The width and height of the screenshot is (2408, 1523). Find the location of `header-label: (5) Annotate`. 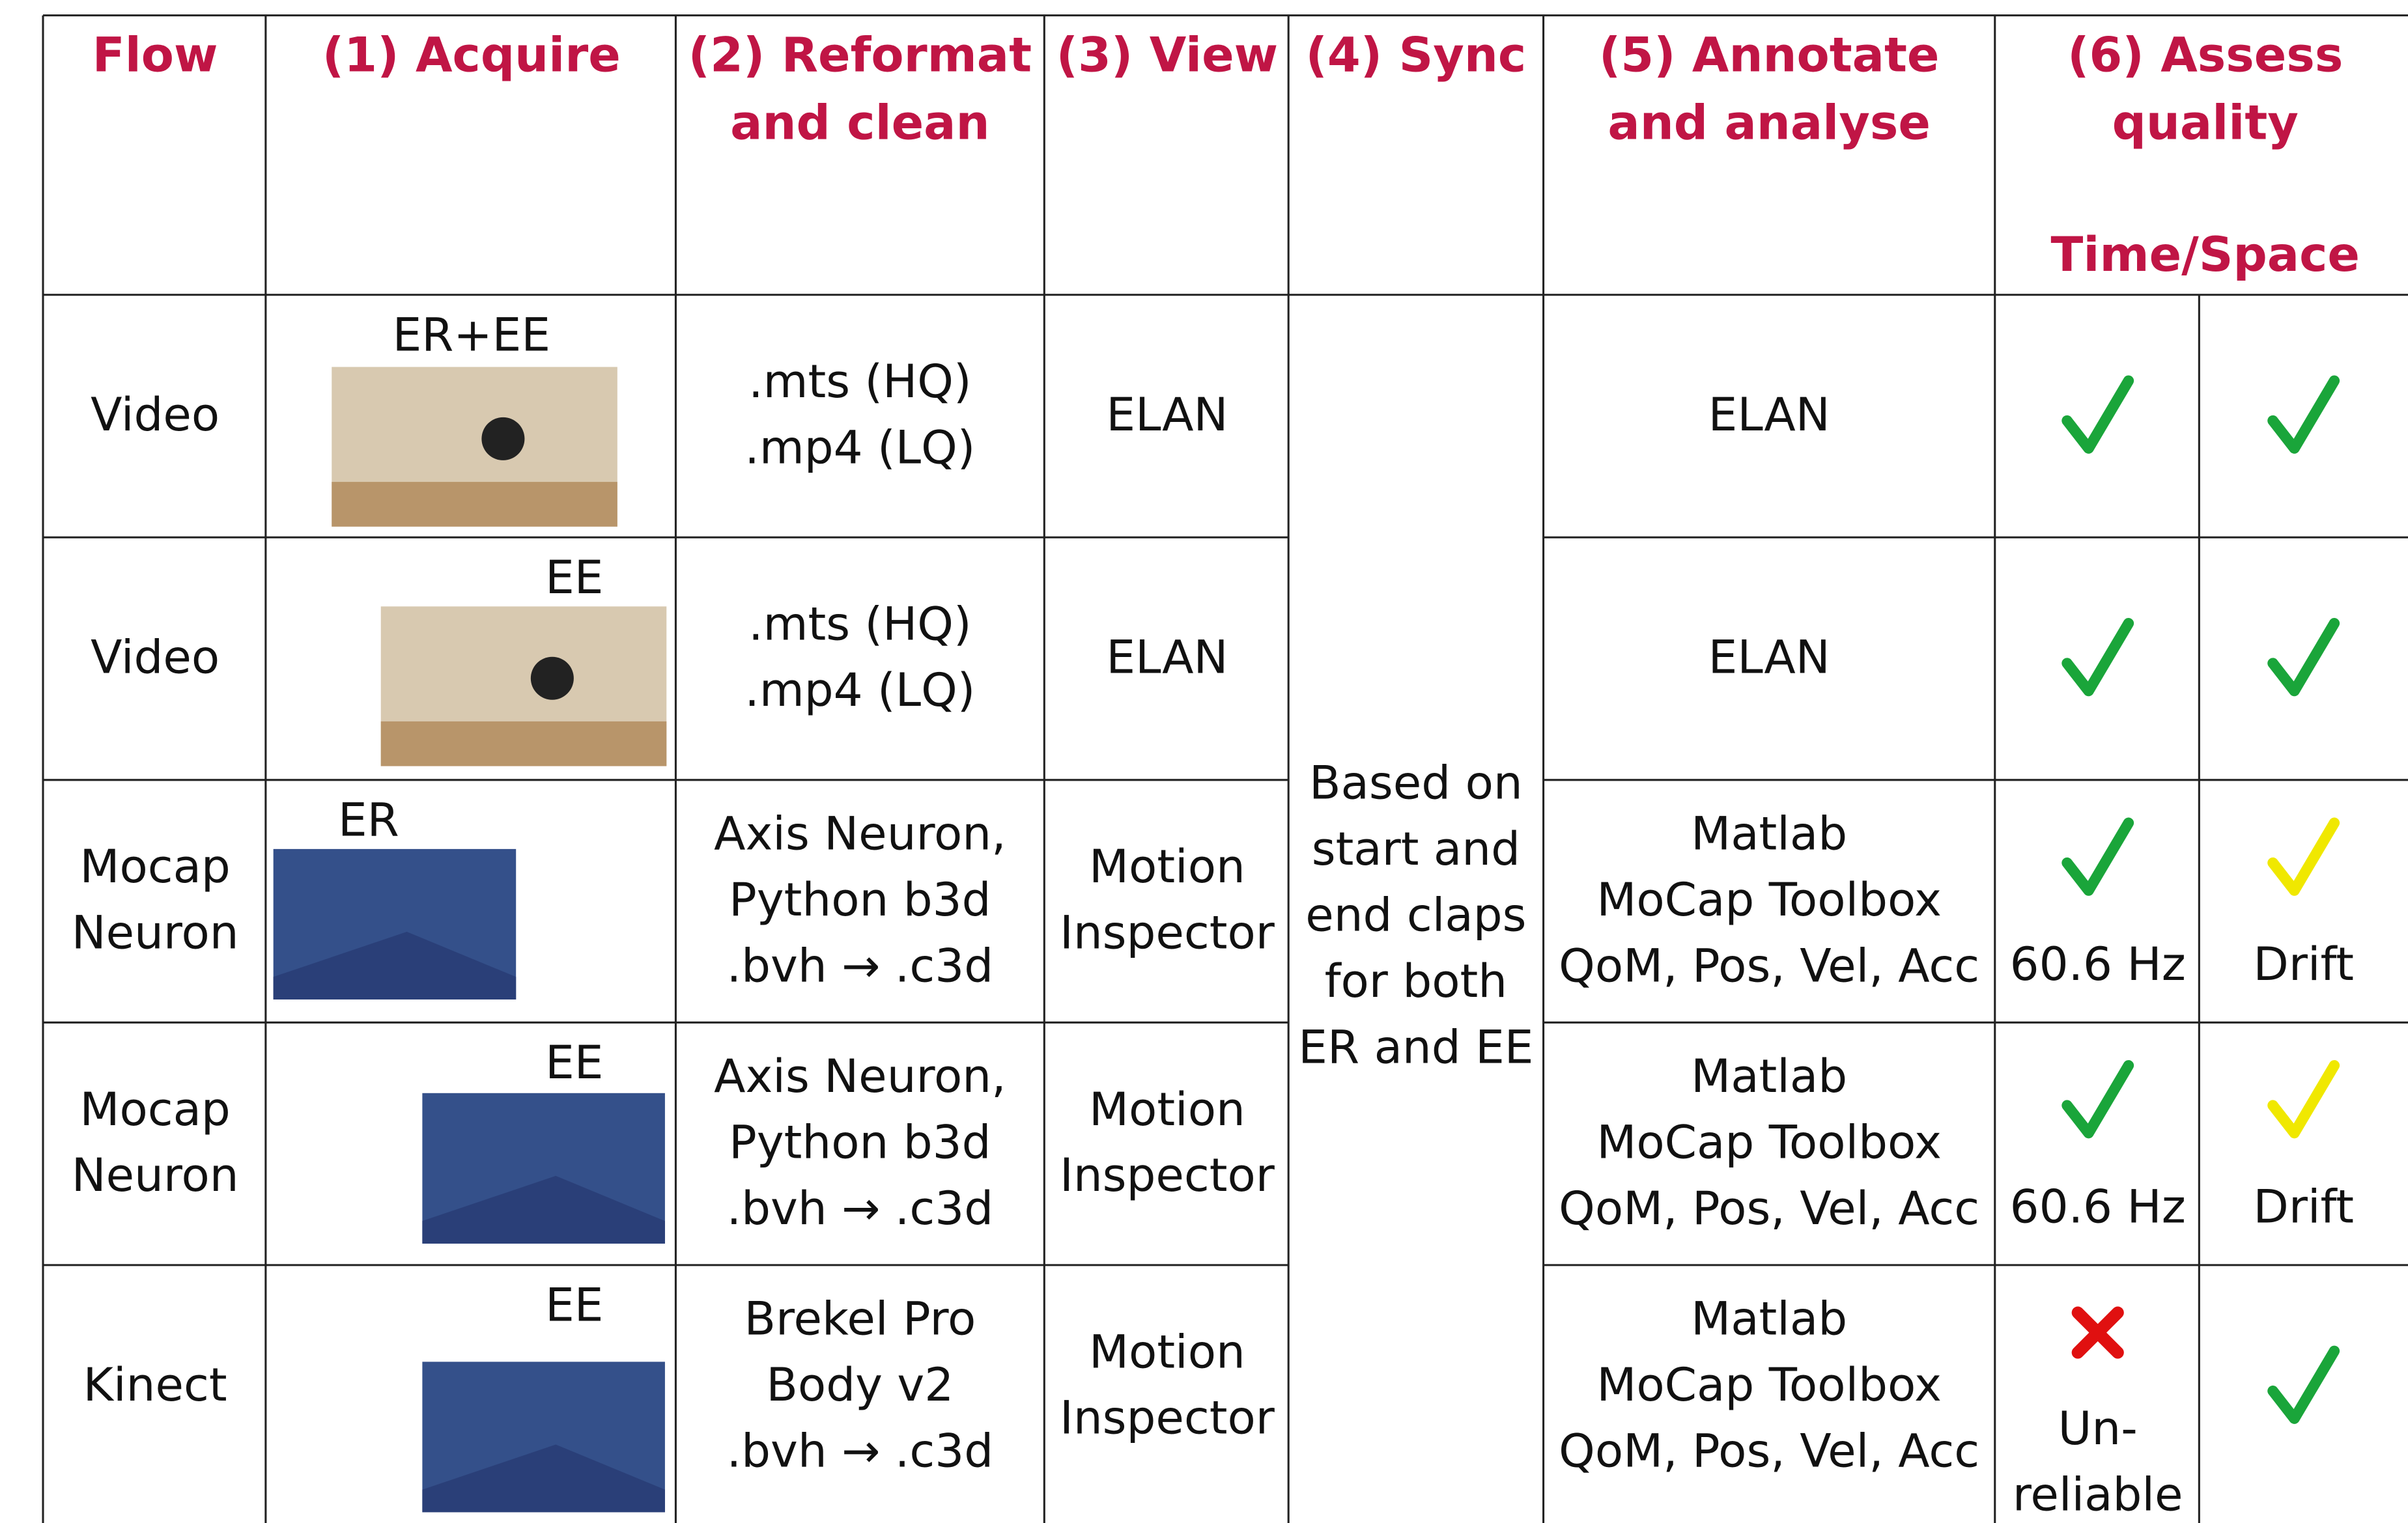

header-label: (5) Annotate is located at coordinates (1770, 55).